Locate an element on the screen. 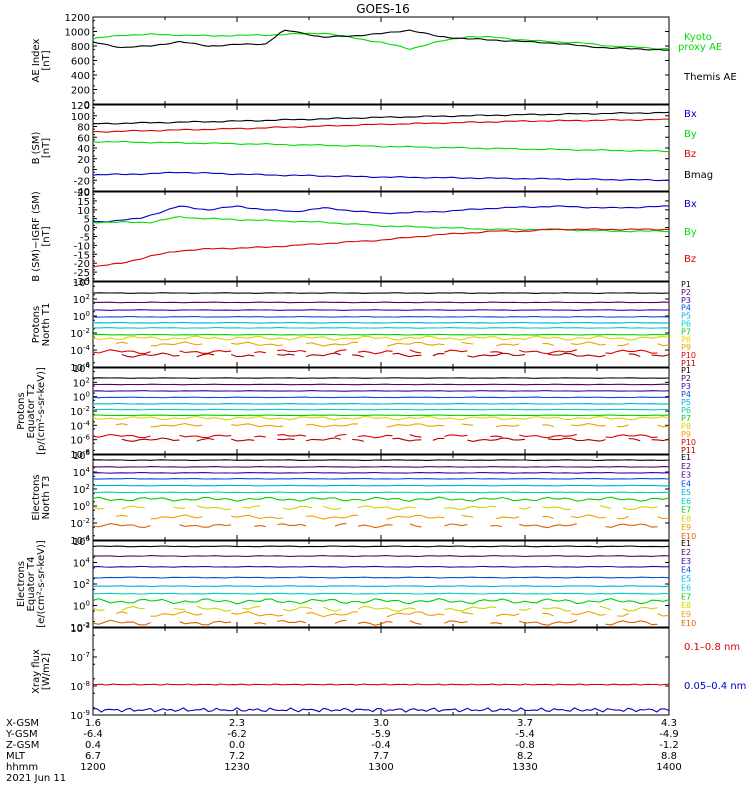  x-axis-value: 4.3 is located at coordinates (669, 723).